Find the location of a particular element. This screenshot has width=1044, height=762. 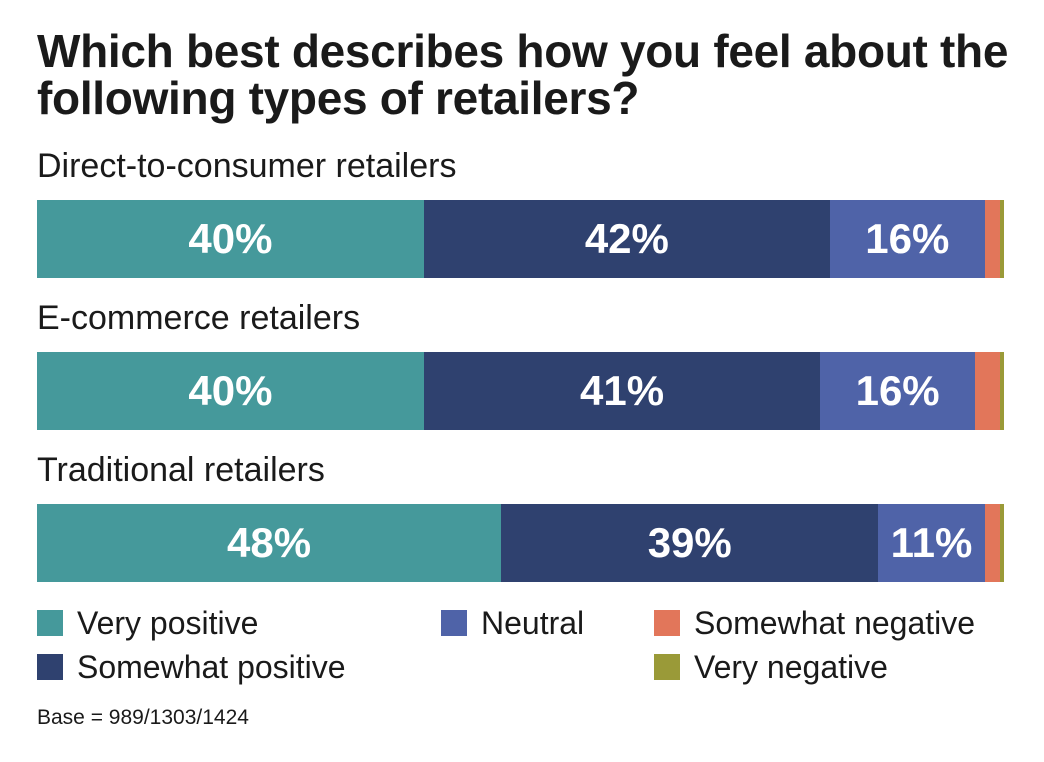

bar-segment: 48% is located at coordinates (269, 543).